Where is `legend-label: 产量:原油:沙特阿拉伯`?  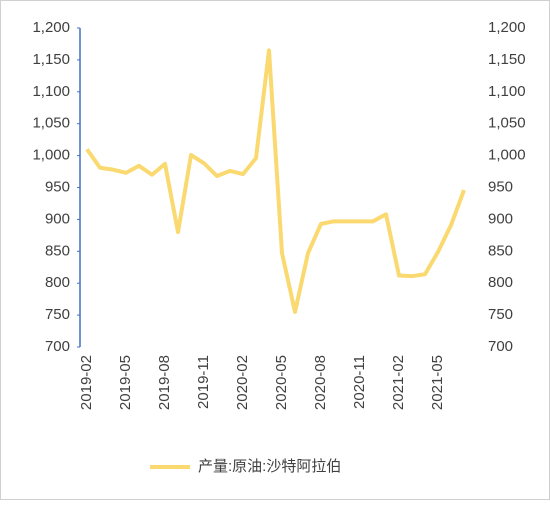
legend-label: 产量:原油:沙特阿拉伯 is located at coordinates (269, 466).